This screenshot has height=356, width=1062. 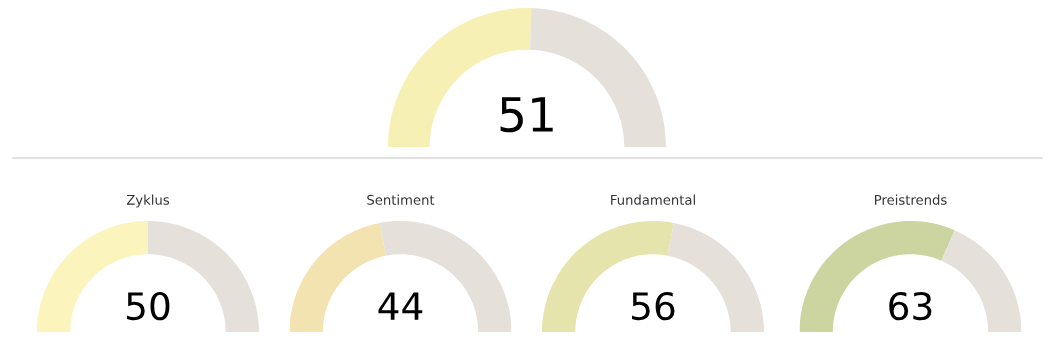 What do you see at coordinates (910, 306) in the screenshot?
I see `data-label: 63` at bounding box center [910, 306].